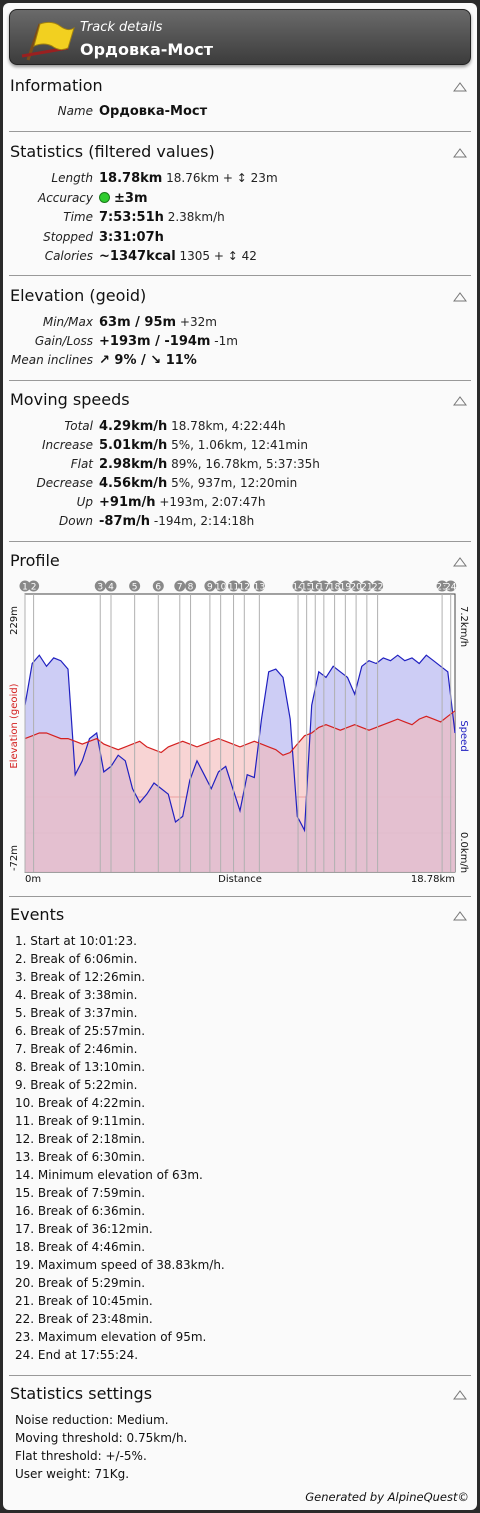 This screenshot has height=1513, width=480. What do you see at coordinates (76, 959) in the screenshot?
I see `list-item: 2. Break of 6:06min.` at bounding box center [76, 959].